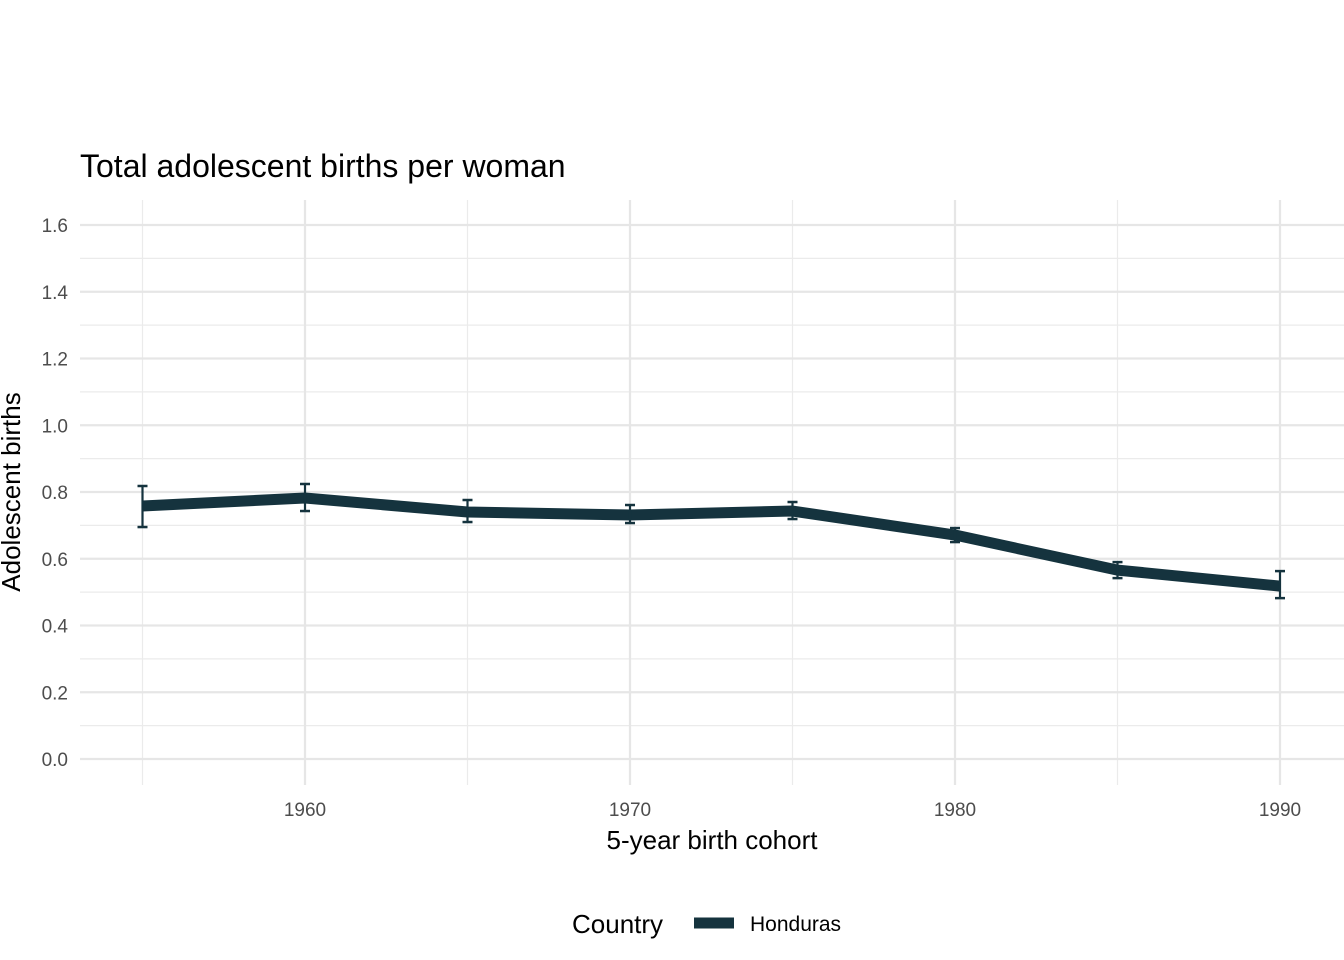  I want to click on x-tick-label: 1980, so click(955, 810).